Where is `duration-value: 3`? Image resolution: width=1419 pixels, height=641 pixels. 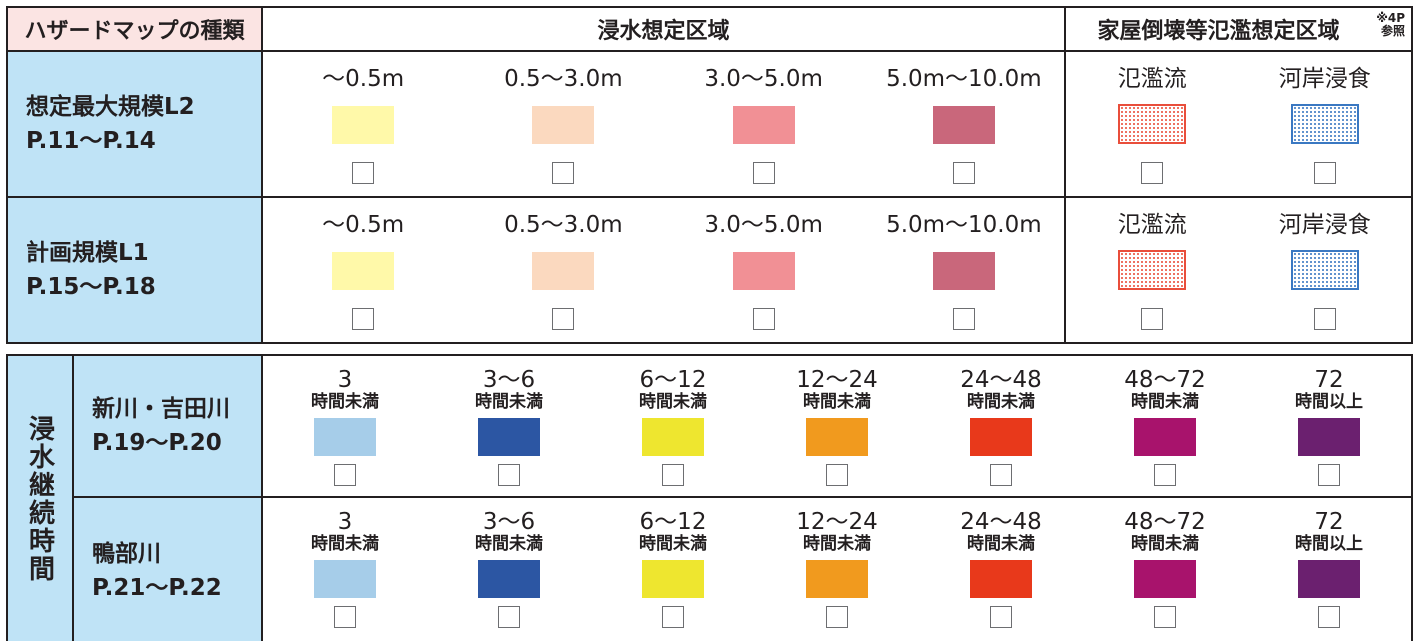 duration-value: 3 is located at coordinates (345, 380).